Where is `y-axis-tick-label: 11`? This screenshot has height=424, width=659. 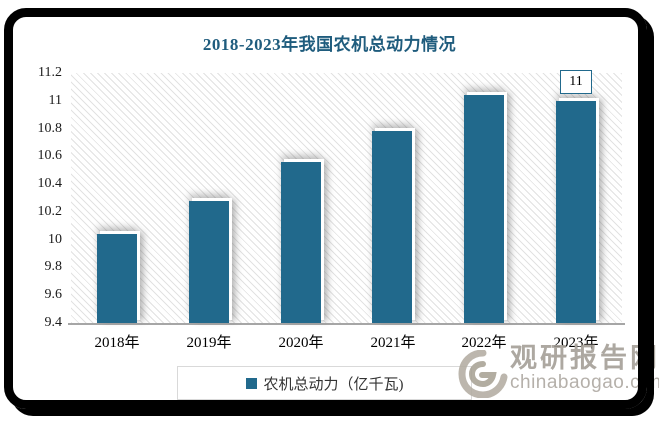
y-axis-tick-label: 11 is located at coordinates (55, 100).